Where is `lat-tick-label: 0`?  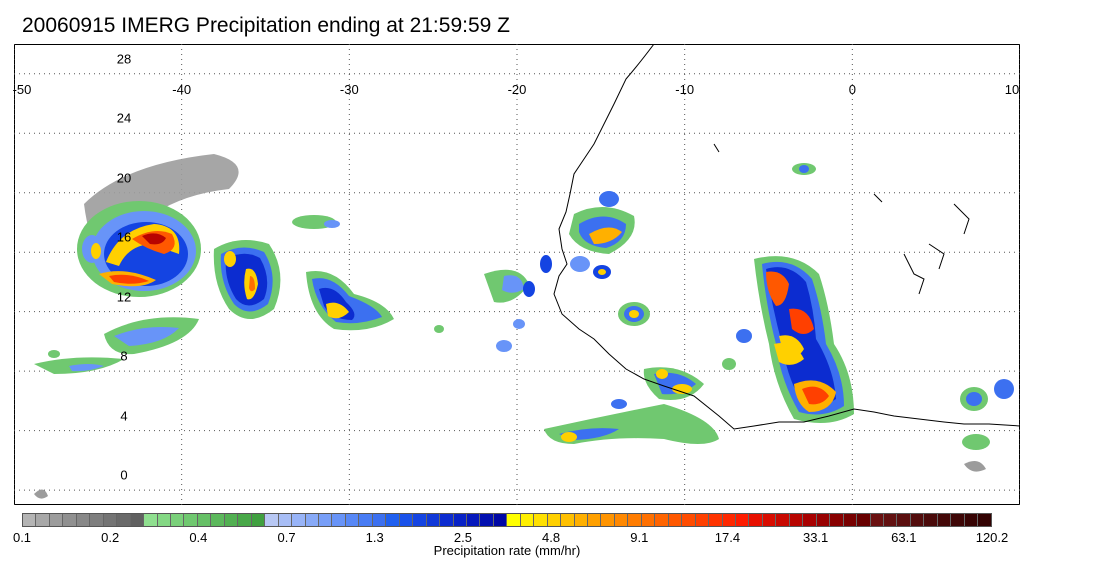
lat-tick-label: 0 is located at coordinates (124, 475).